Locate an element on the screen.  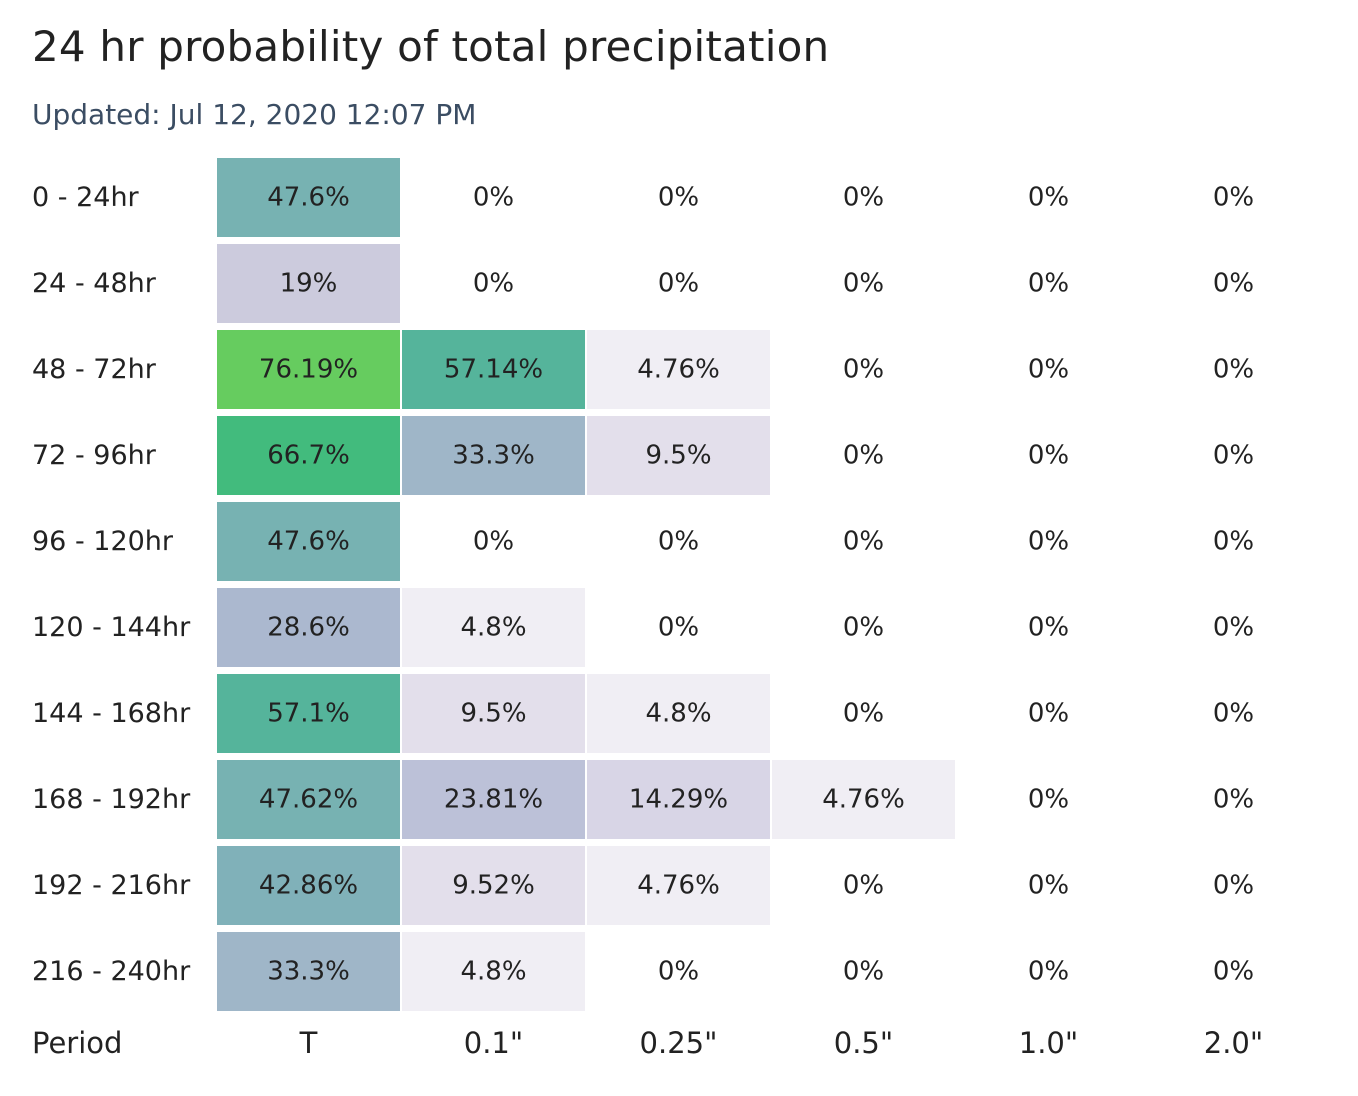
cell-value-label: 23.81% is located at coordinates (493, 800).